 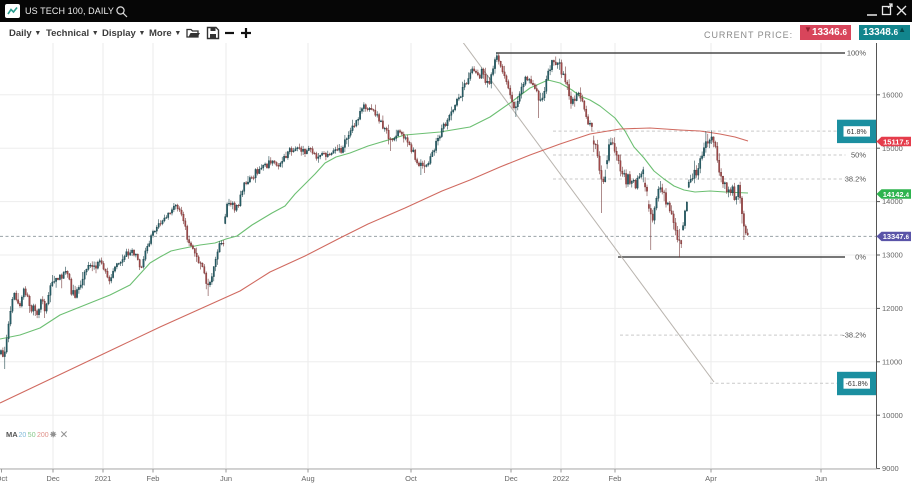 What do you see at coordinates (892, 148) in the screenshot?
I see `svg-text: 15000` at bounding box center [892, 148].